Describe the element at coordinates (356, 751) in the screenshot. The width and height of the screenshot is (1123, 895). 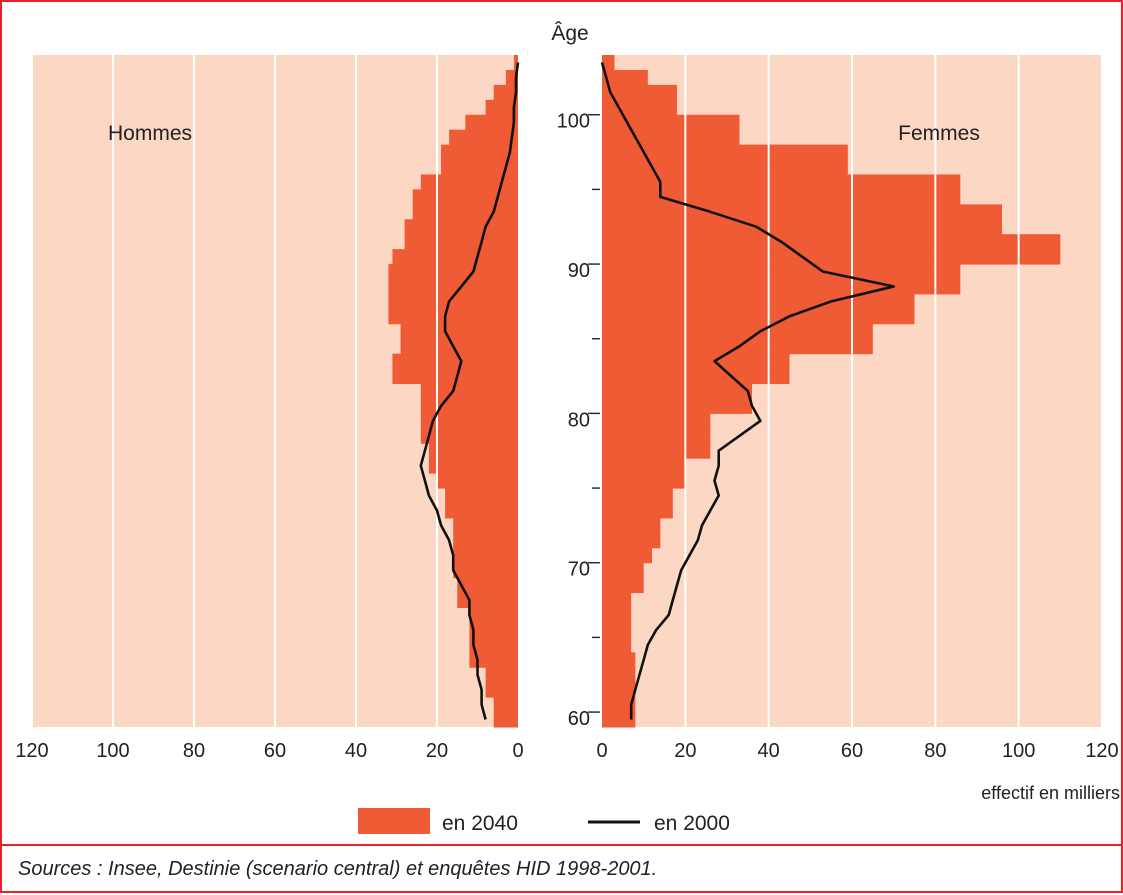
I see `hommes-x-tick-label-40: 40` at that location.